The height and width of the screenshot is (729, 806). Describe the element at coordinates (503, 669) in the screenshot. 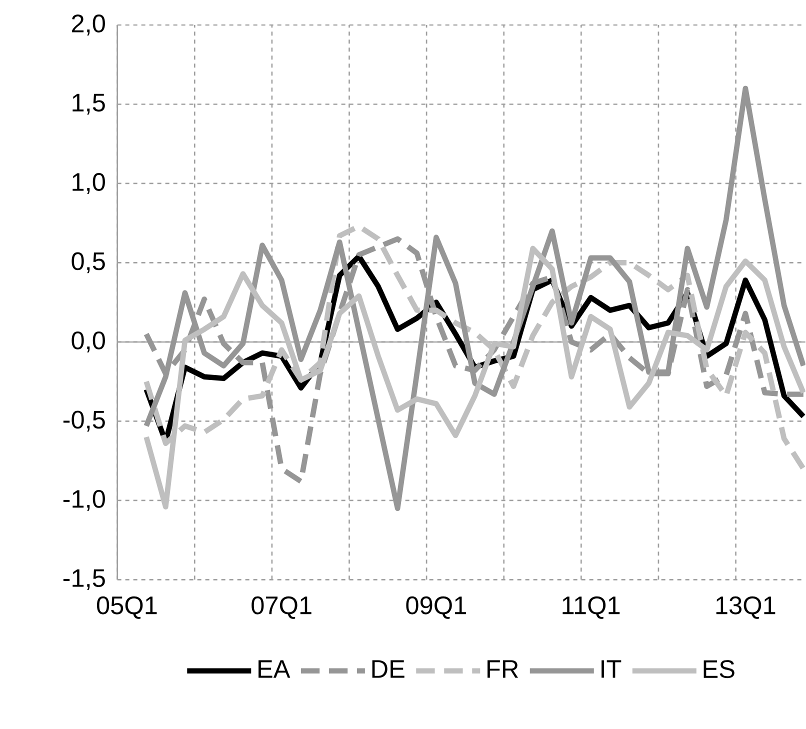

I see `legend-label: FR` at that location.